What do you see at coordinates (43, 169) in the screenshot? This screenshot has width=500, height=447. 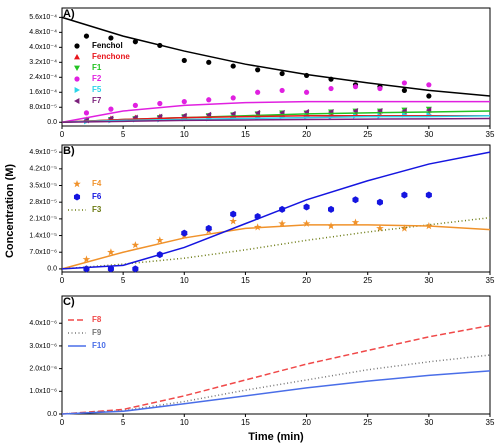 I see `y-tick-label: 4.2x10⁻⁵` at bounding box center [43, 169].